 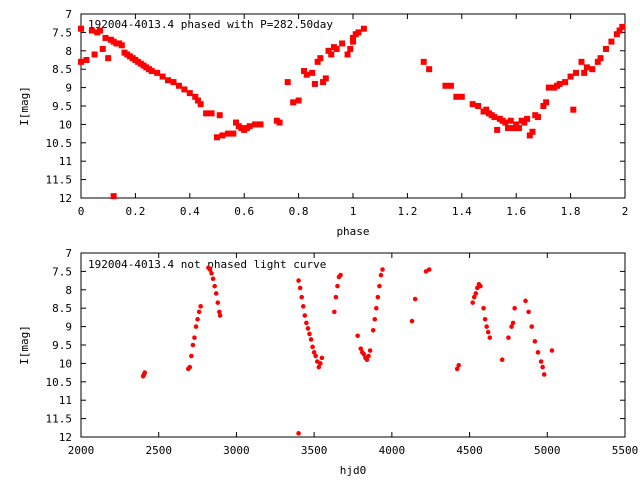 What do you see at coordinates (190, 211) in the screenshot?
I see `x-tick-label: 0.4` at bounding box center [190, 211].